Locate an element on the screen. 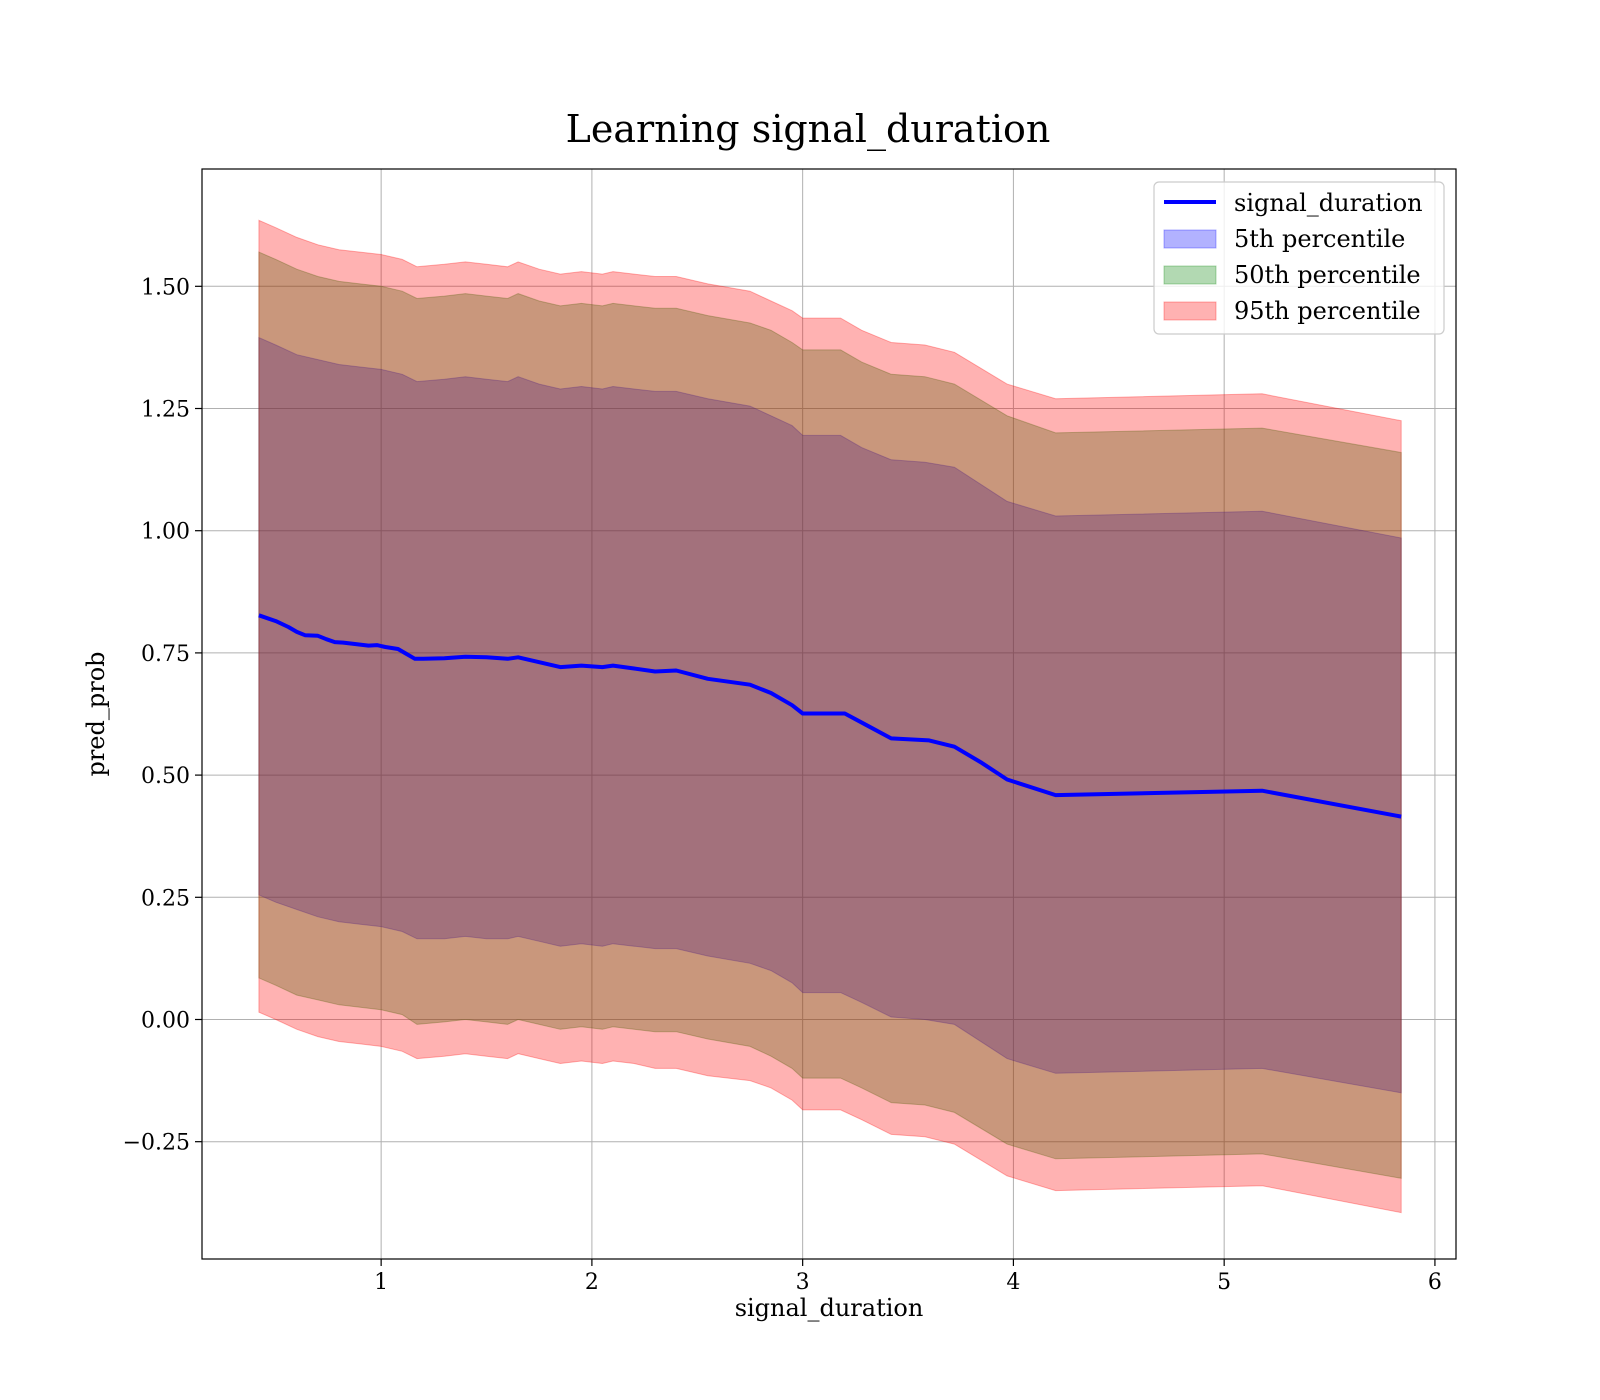 This screenshot has height=1400, width=1600. legend-label-95th: 95th percentile is located at coordinates (1327, 311).